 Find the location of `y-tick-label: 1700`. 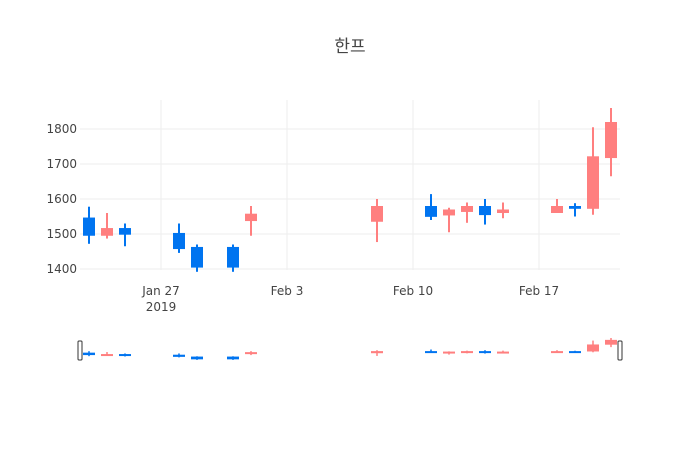

y-tick-label: 1700 is located at coordinates (61, 164).